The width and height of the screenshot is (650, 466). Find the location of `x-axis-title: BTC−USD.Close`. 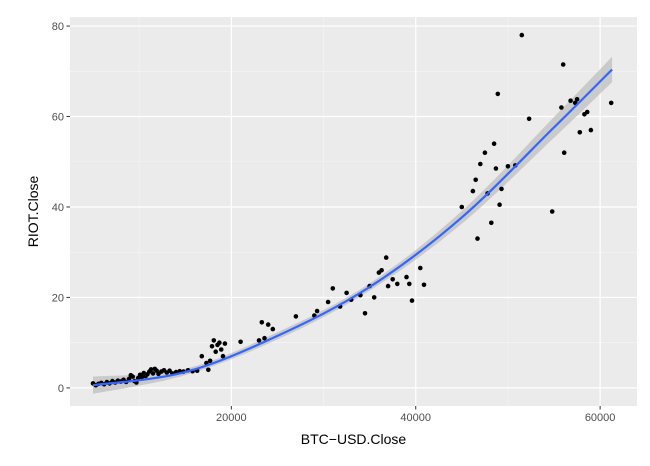

x-axis-title: BTC−USD.Close is located at coordinates (354, 439).